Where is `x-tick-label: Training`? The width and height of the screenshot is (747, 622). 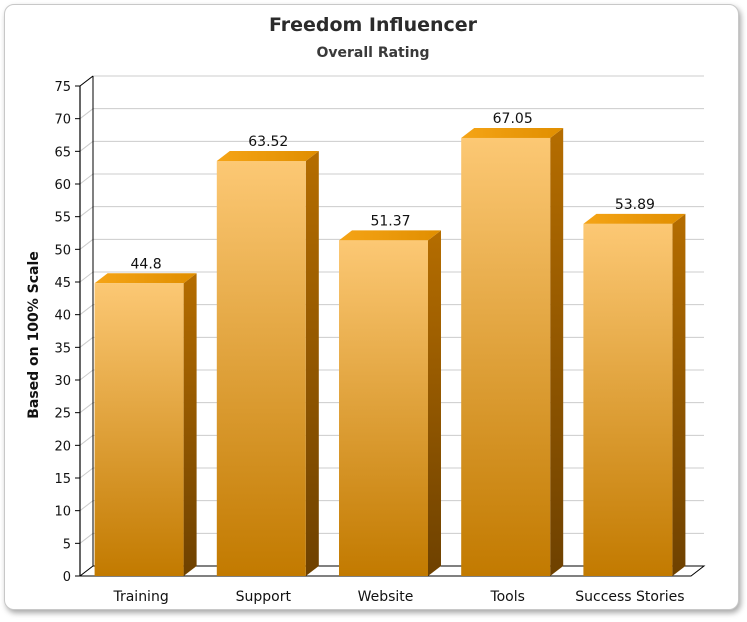 x-tick-label: Training is located at coordinates (140, 597).